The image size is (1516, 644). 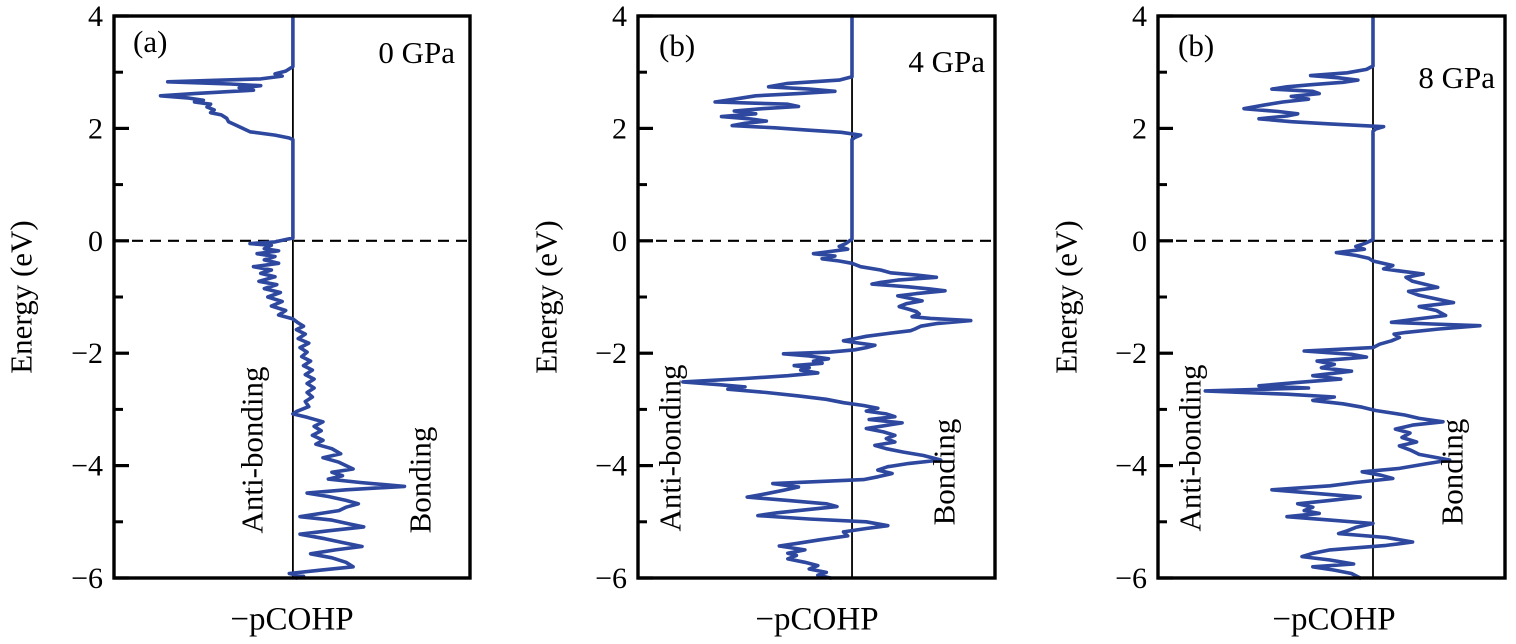 I want to click on x-axis-title-panel-2: −pCOHP, so click(x=817, y=619).